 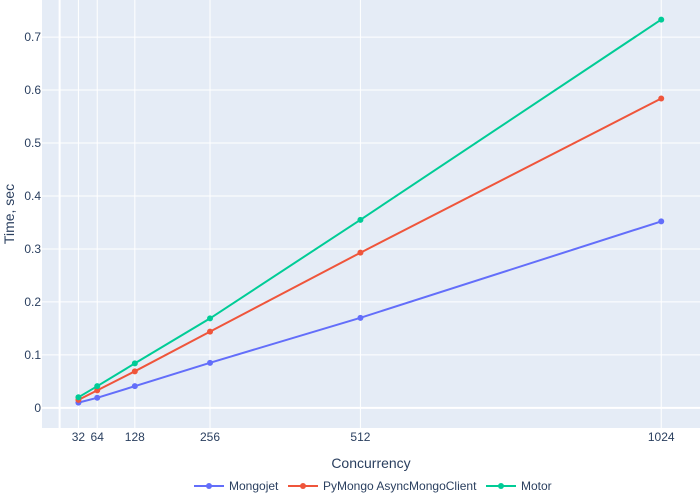 I want to click on legend: Mongojet PyMongo AsyncMongoClient Motor, so click(x=373, y=486).